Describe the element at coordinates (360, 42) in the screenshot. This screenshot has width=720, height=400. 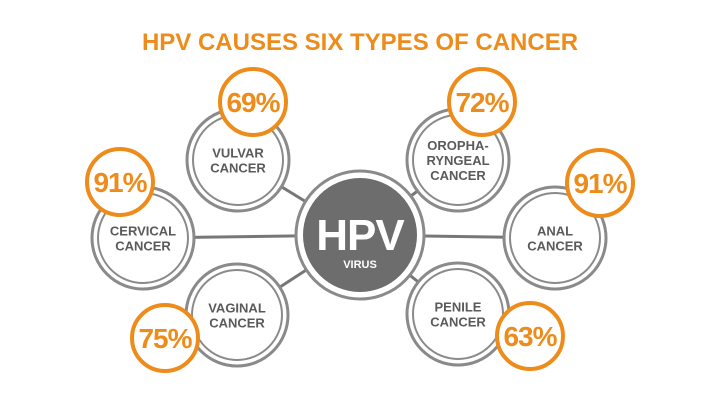
I see `diagram-title: HPV CAUSES SIX TYPES OF CANCER` at that location.